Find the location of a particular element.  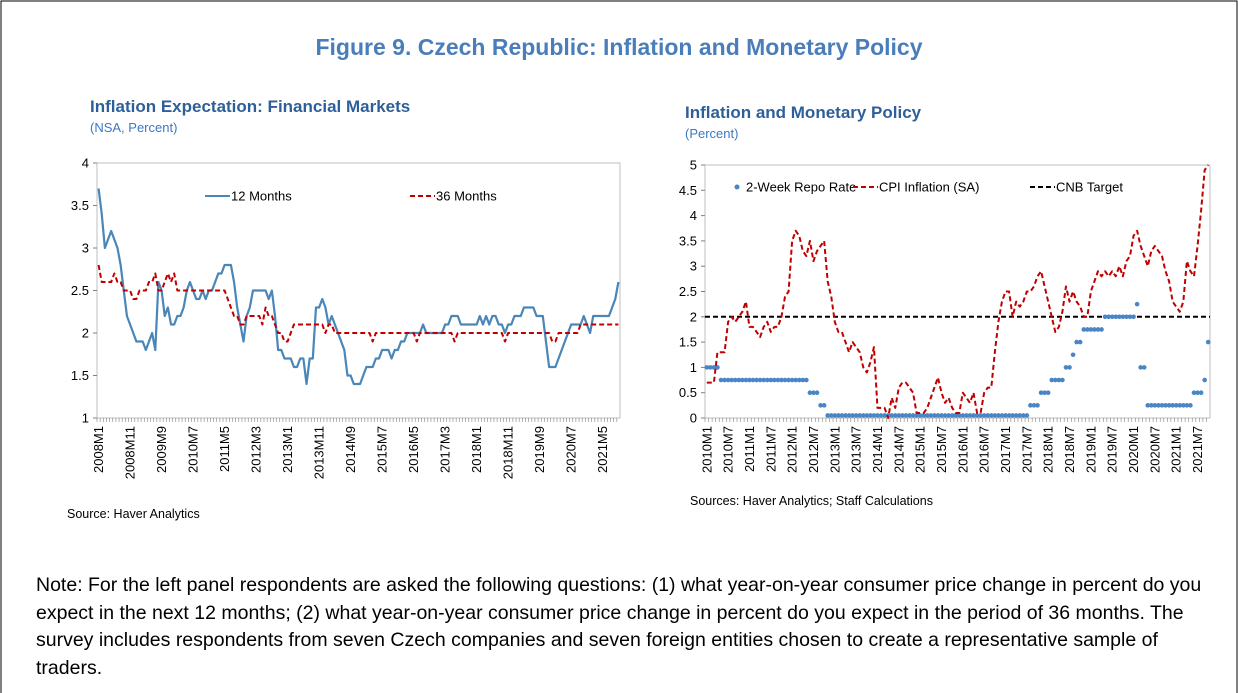

x-tick-label: 2020M7 is located at coordinates (571, 449).